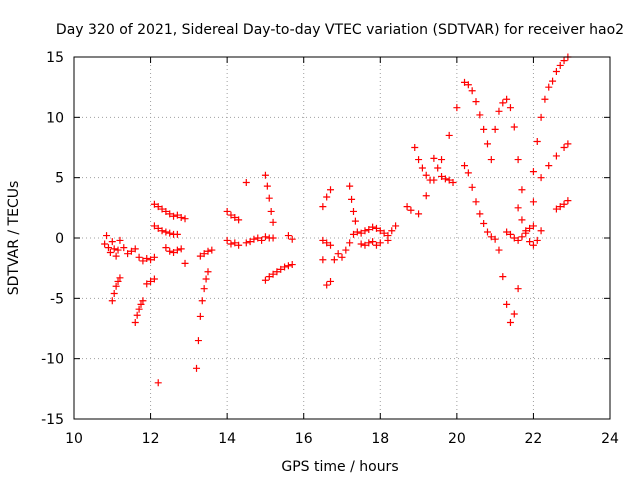 Image resolution: width=640 pixels, height=480 pixels. What do you see at coordinates (304, 439) in the screenshot?
I see `x-tick-label: 16` at bounding box center [304, 439].